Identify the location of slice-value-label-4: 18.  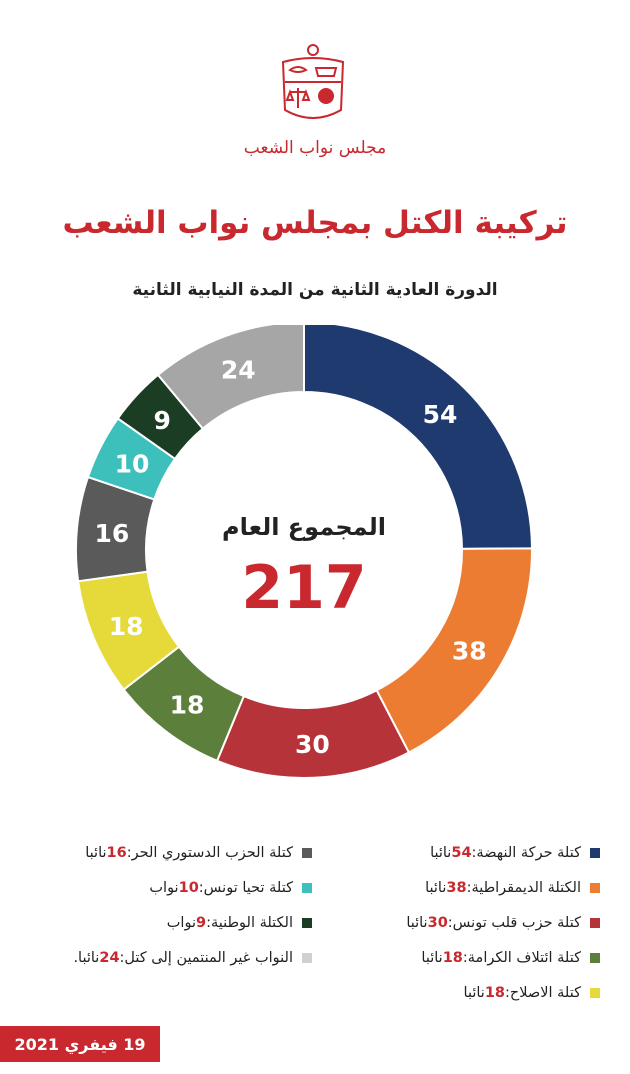
(126, 626).